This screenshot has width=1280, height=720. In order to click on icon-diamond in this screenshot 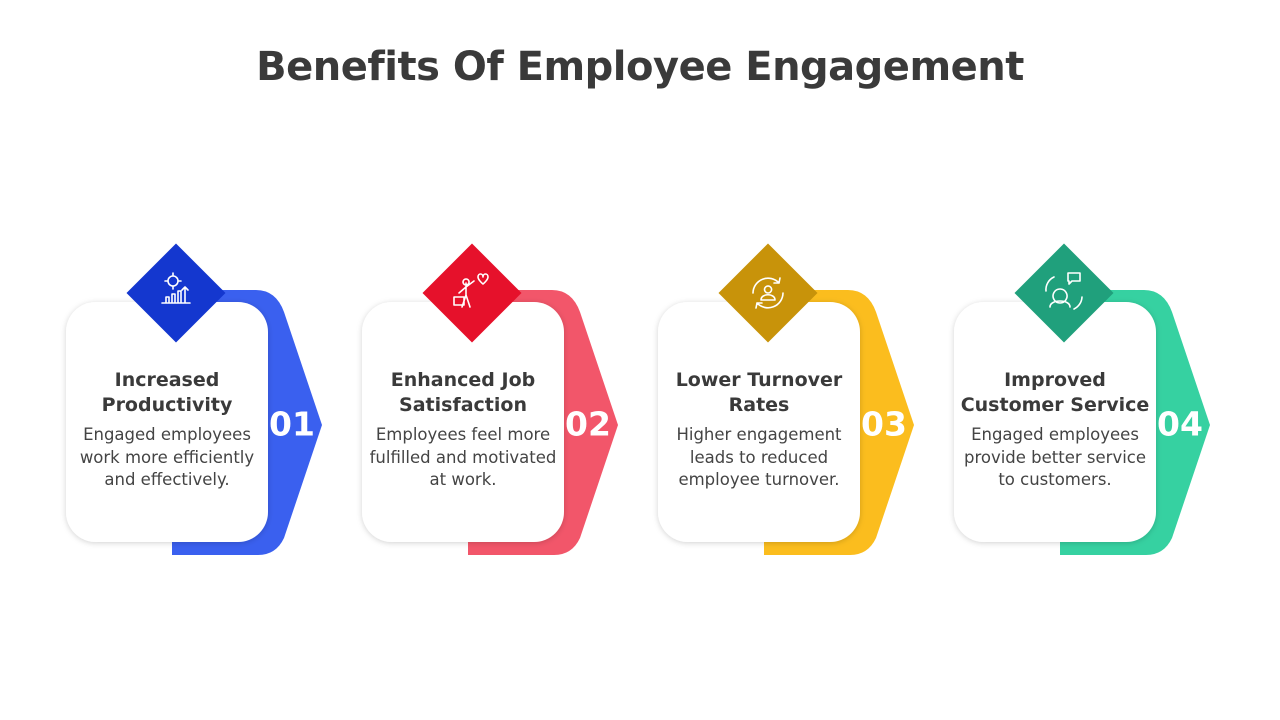, I will do `click(176, 293)`.